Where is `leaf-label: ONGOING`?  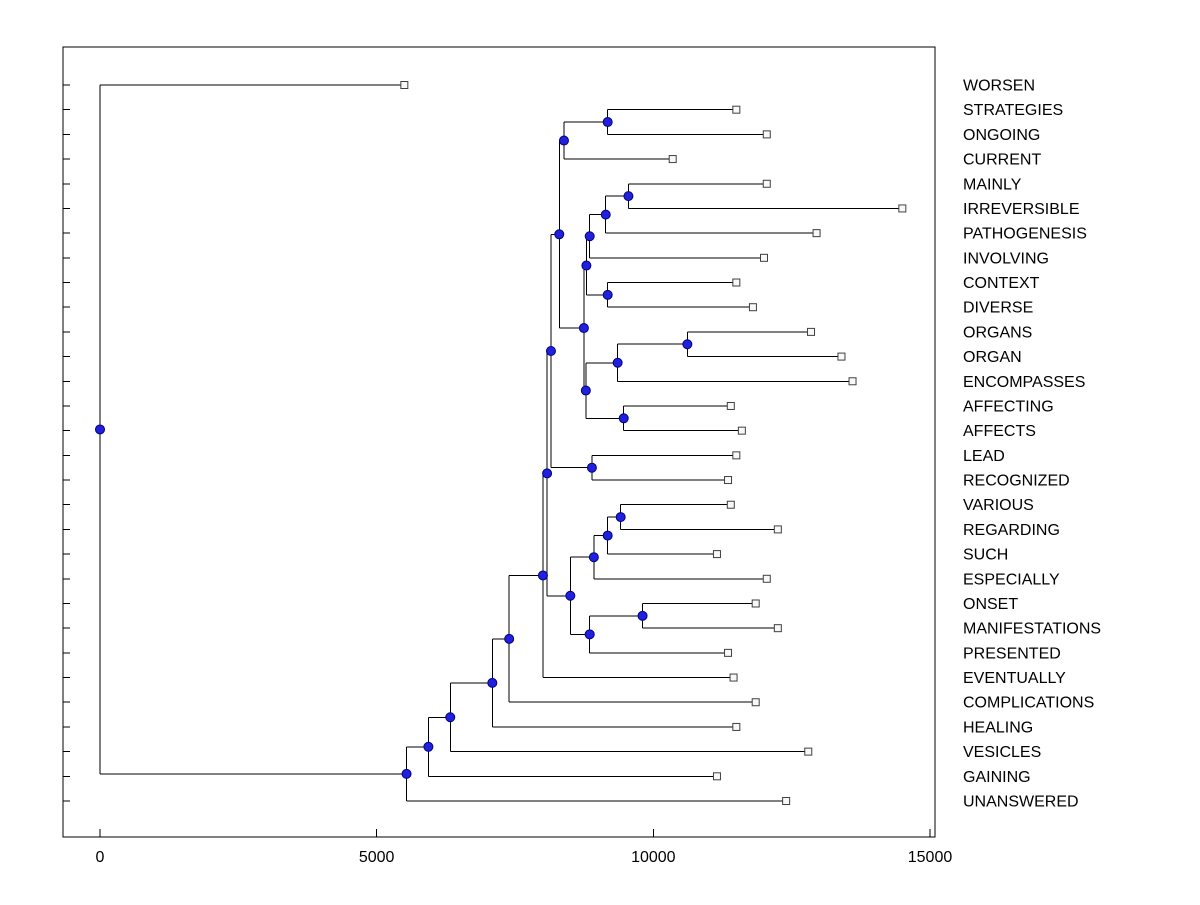
leaf-label: ONGOING is located at coordinates (1001, 135).